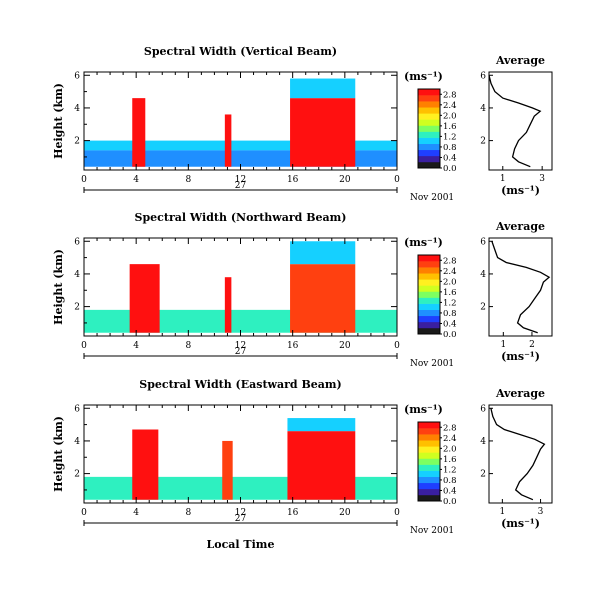 The height and width of the screenshot is (598, 610). Describe the element at coordinates (450, 272) in the screenshot. I see `colorbar-tick-label: 2.4` at that location.